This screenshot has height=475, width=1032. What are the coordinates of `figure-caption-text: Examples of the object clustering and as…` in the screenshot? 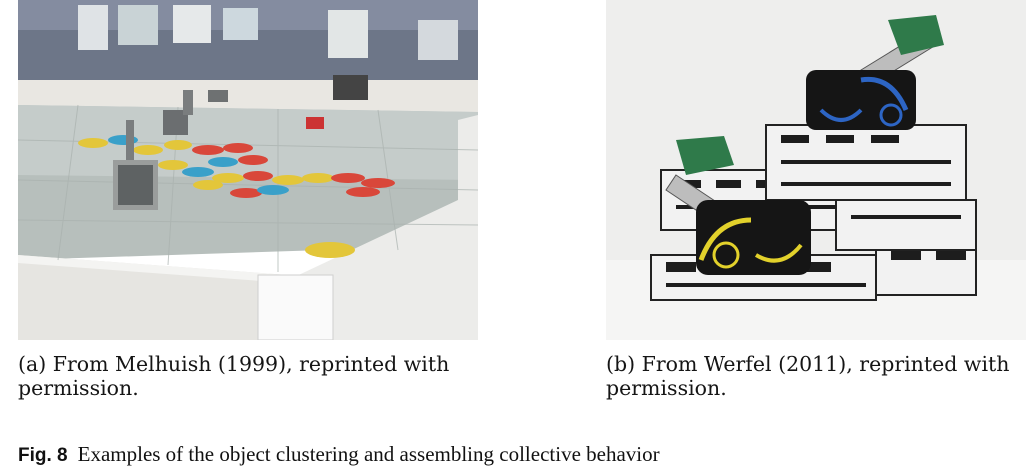 It's located at (368, 454).